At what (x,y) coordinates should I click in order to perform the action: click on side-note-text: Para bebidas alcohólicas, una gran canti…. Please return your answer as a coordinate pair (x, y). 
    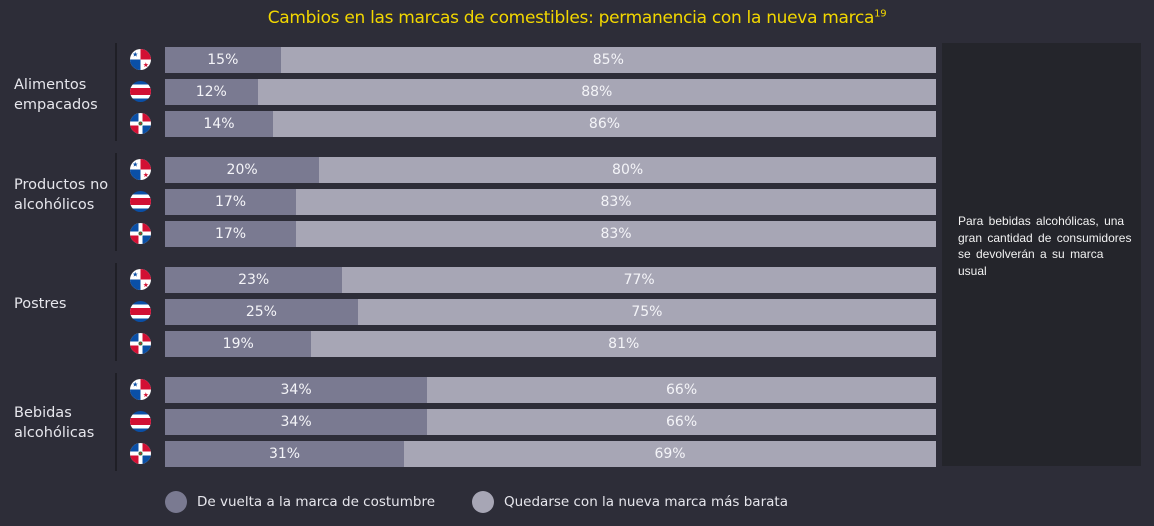
    Looking at the image, I should click on (1045, 246).